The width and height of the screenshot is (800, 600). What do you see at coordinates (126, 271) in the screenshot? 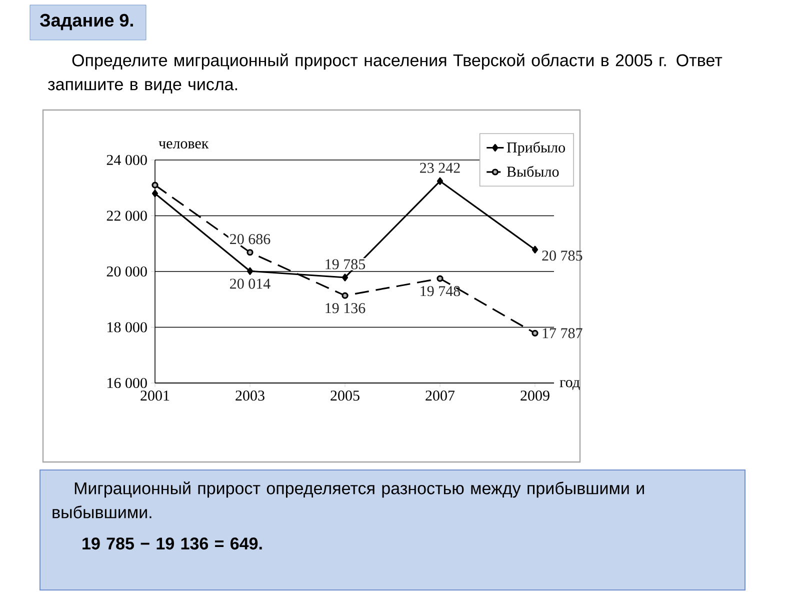
I see `y-tick-label: 20 000` at bounding box center [126, 271].